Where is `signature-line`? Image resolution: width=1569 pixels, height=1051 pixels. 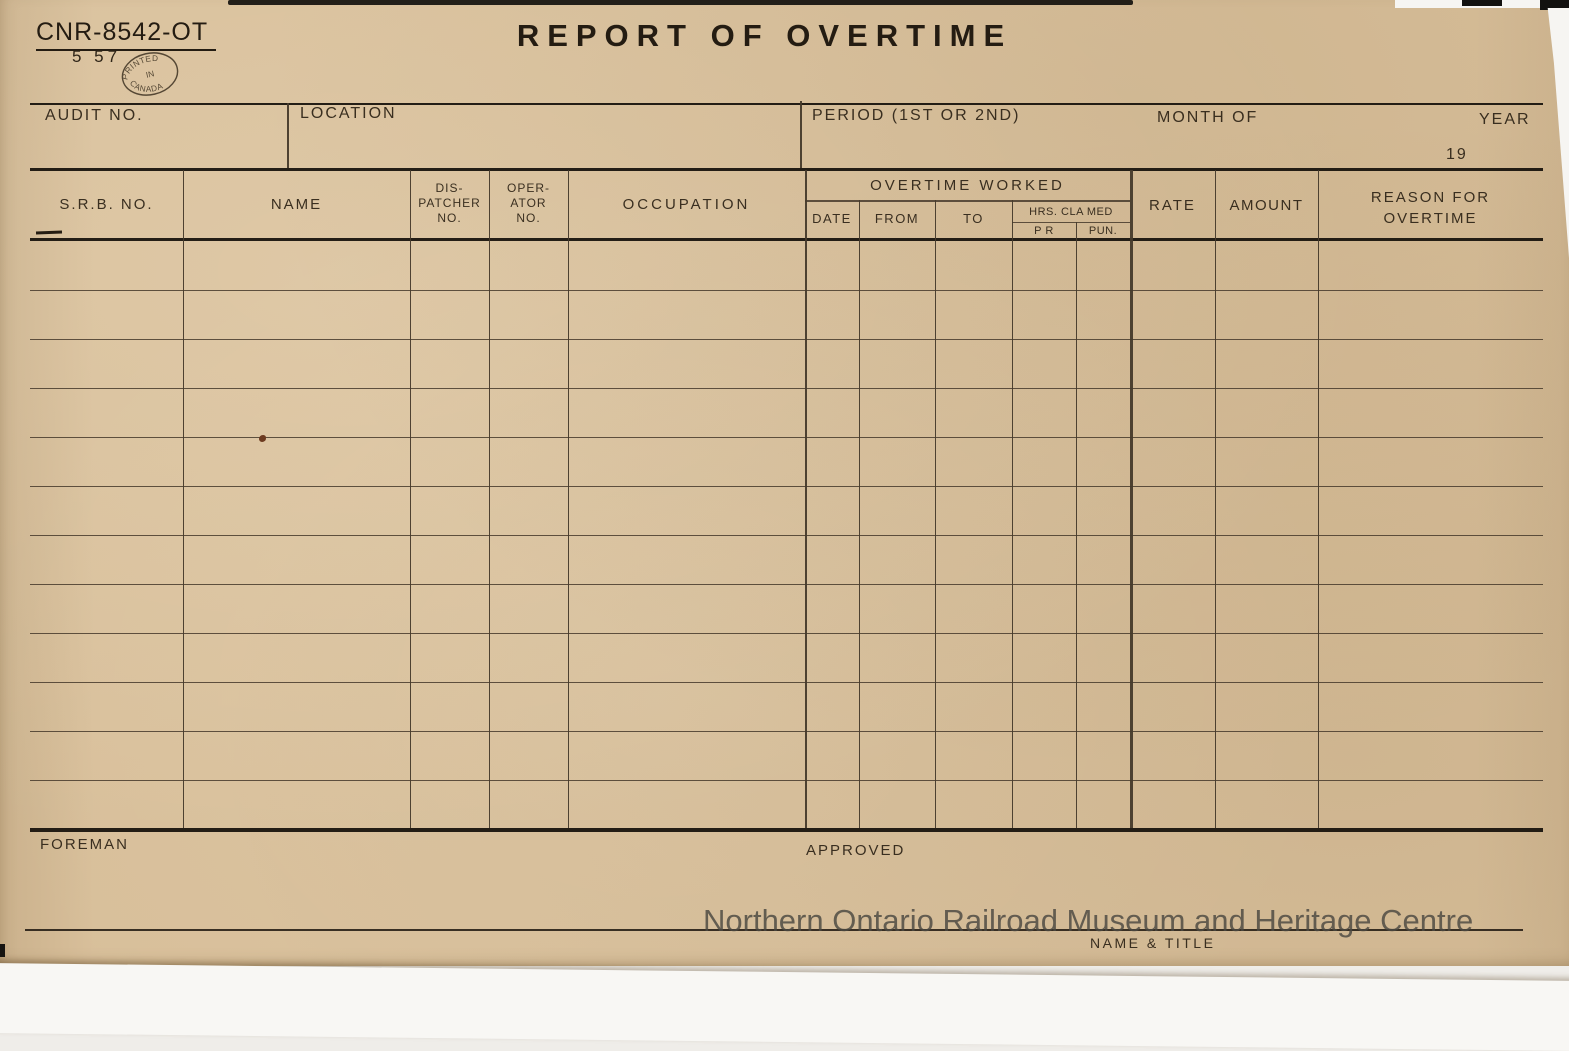 signature-line is located at coordinates (774, 930).